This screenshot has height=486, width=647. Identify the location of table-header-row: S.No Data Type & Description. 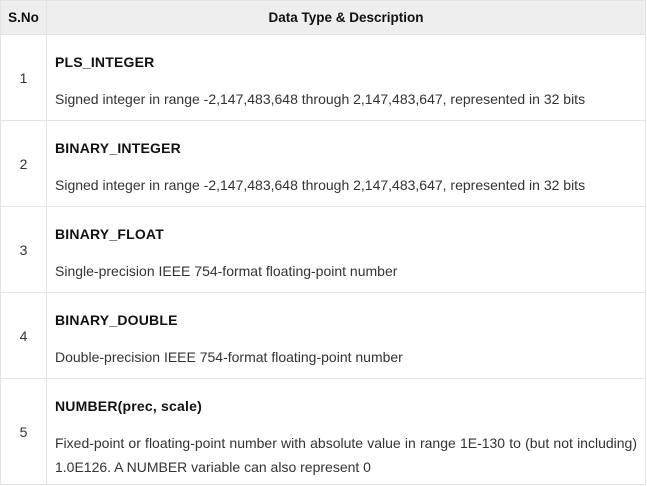
(323, 17).